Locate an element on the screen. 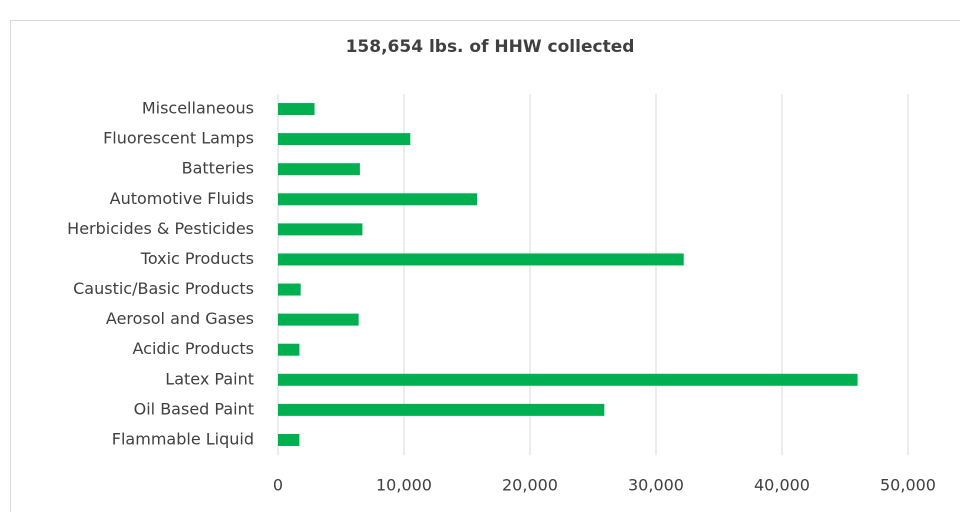 Image resolution: width=960 pixels, height=512 pixels. x-tick-label: 50,000 is located at coordinates (908, 485).